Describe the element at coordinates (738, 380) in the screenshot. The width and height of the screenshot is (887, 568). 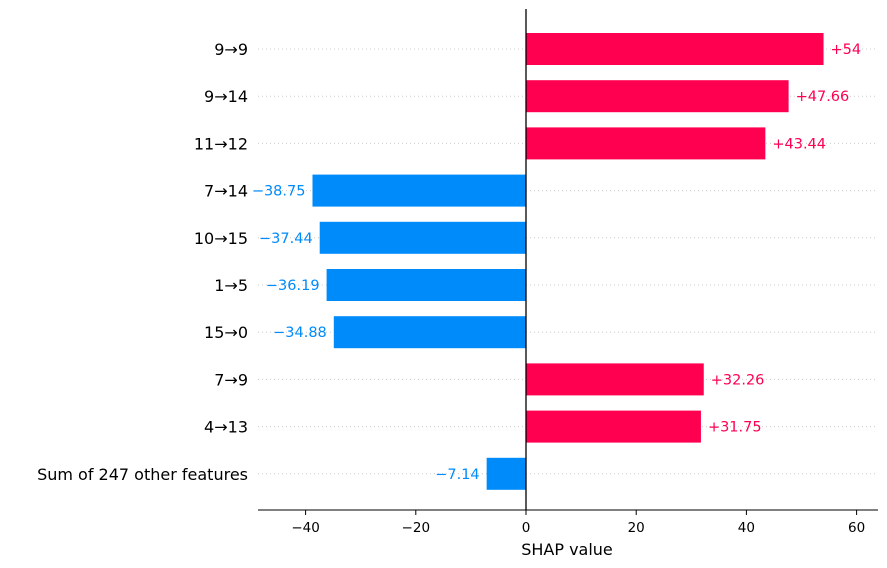
I see `value-label: +32.26` at that location.